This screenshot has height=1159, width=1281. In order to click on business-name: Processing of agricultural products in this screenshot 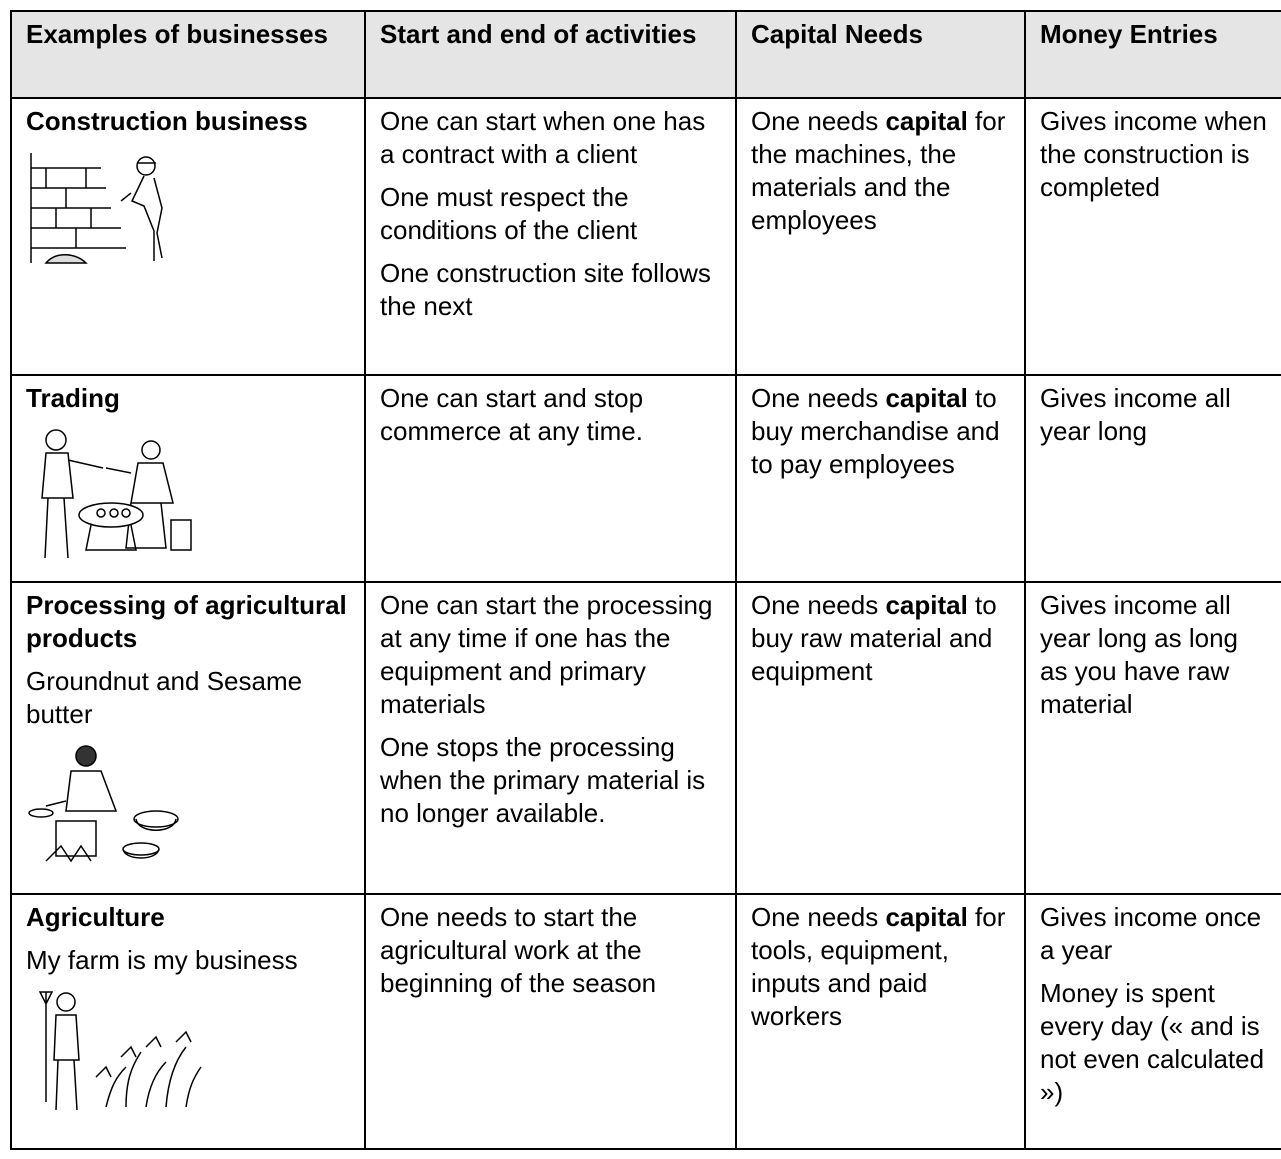, I will do `click(186, 621)`.